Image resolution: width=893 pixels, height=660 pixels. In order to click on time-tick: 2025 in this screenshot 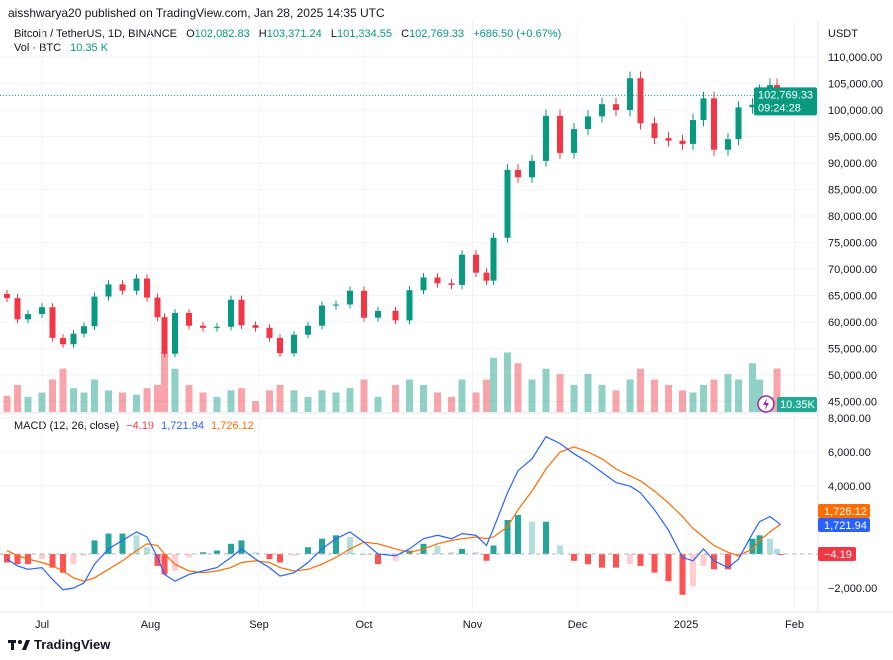, I will do `click(686, 625)`.